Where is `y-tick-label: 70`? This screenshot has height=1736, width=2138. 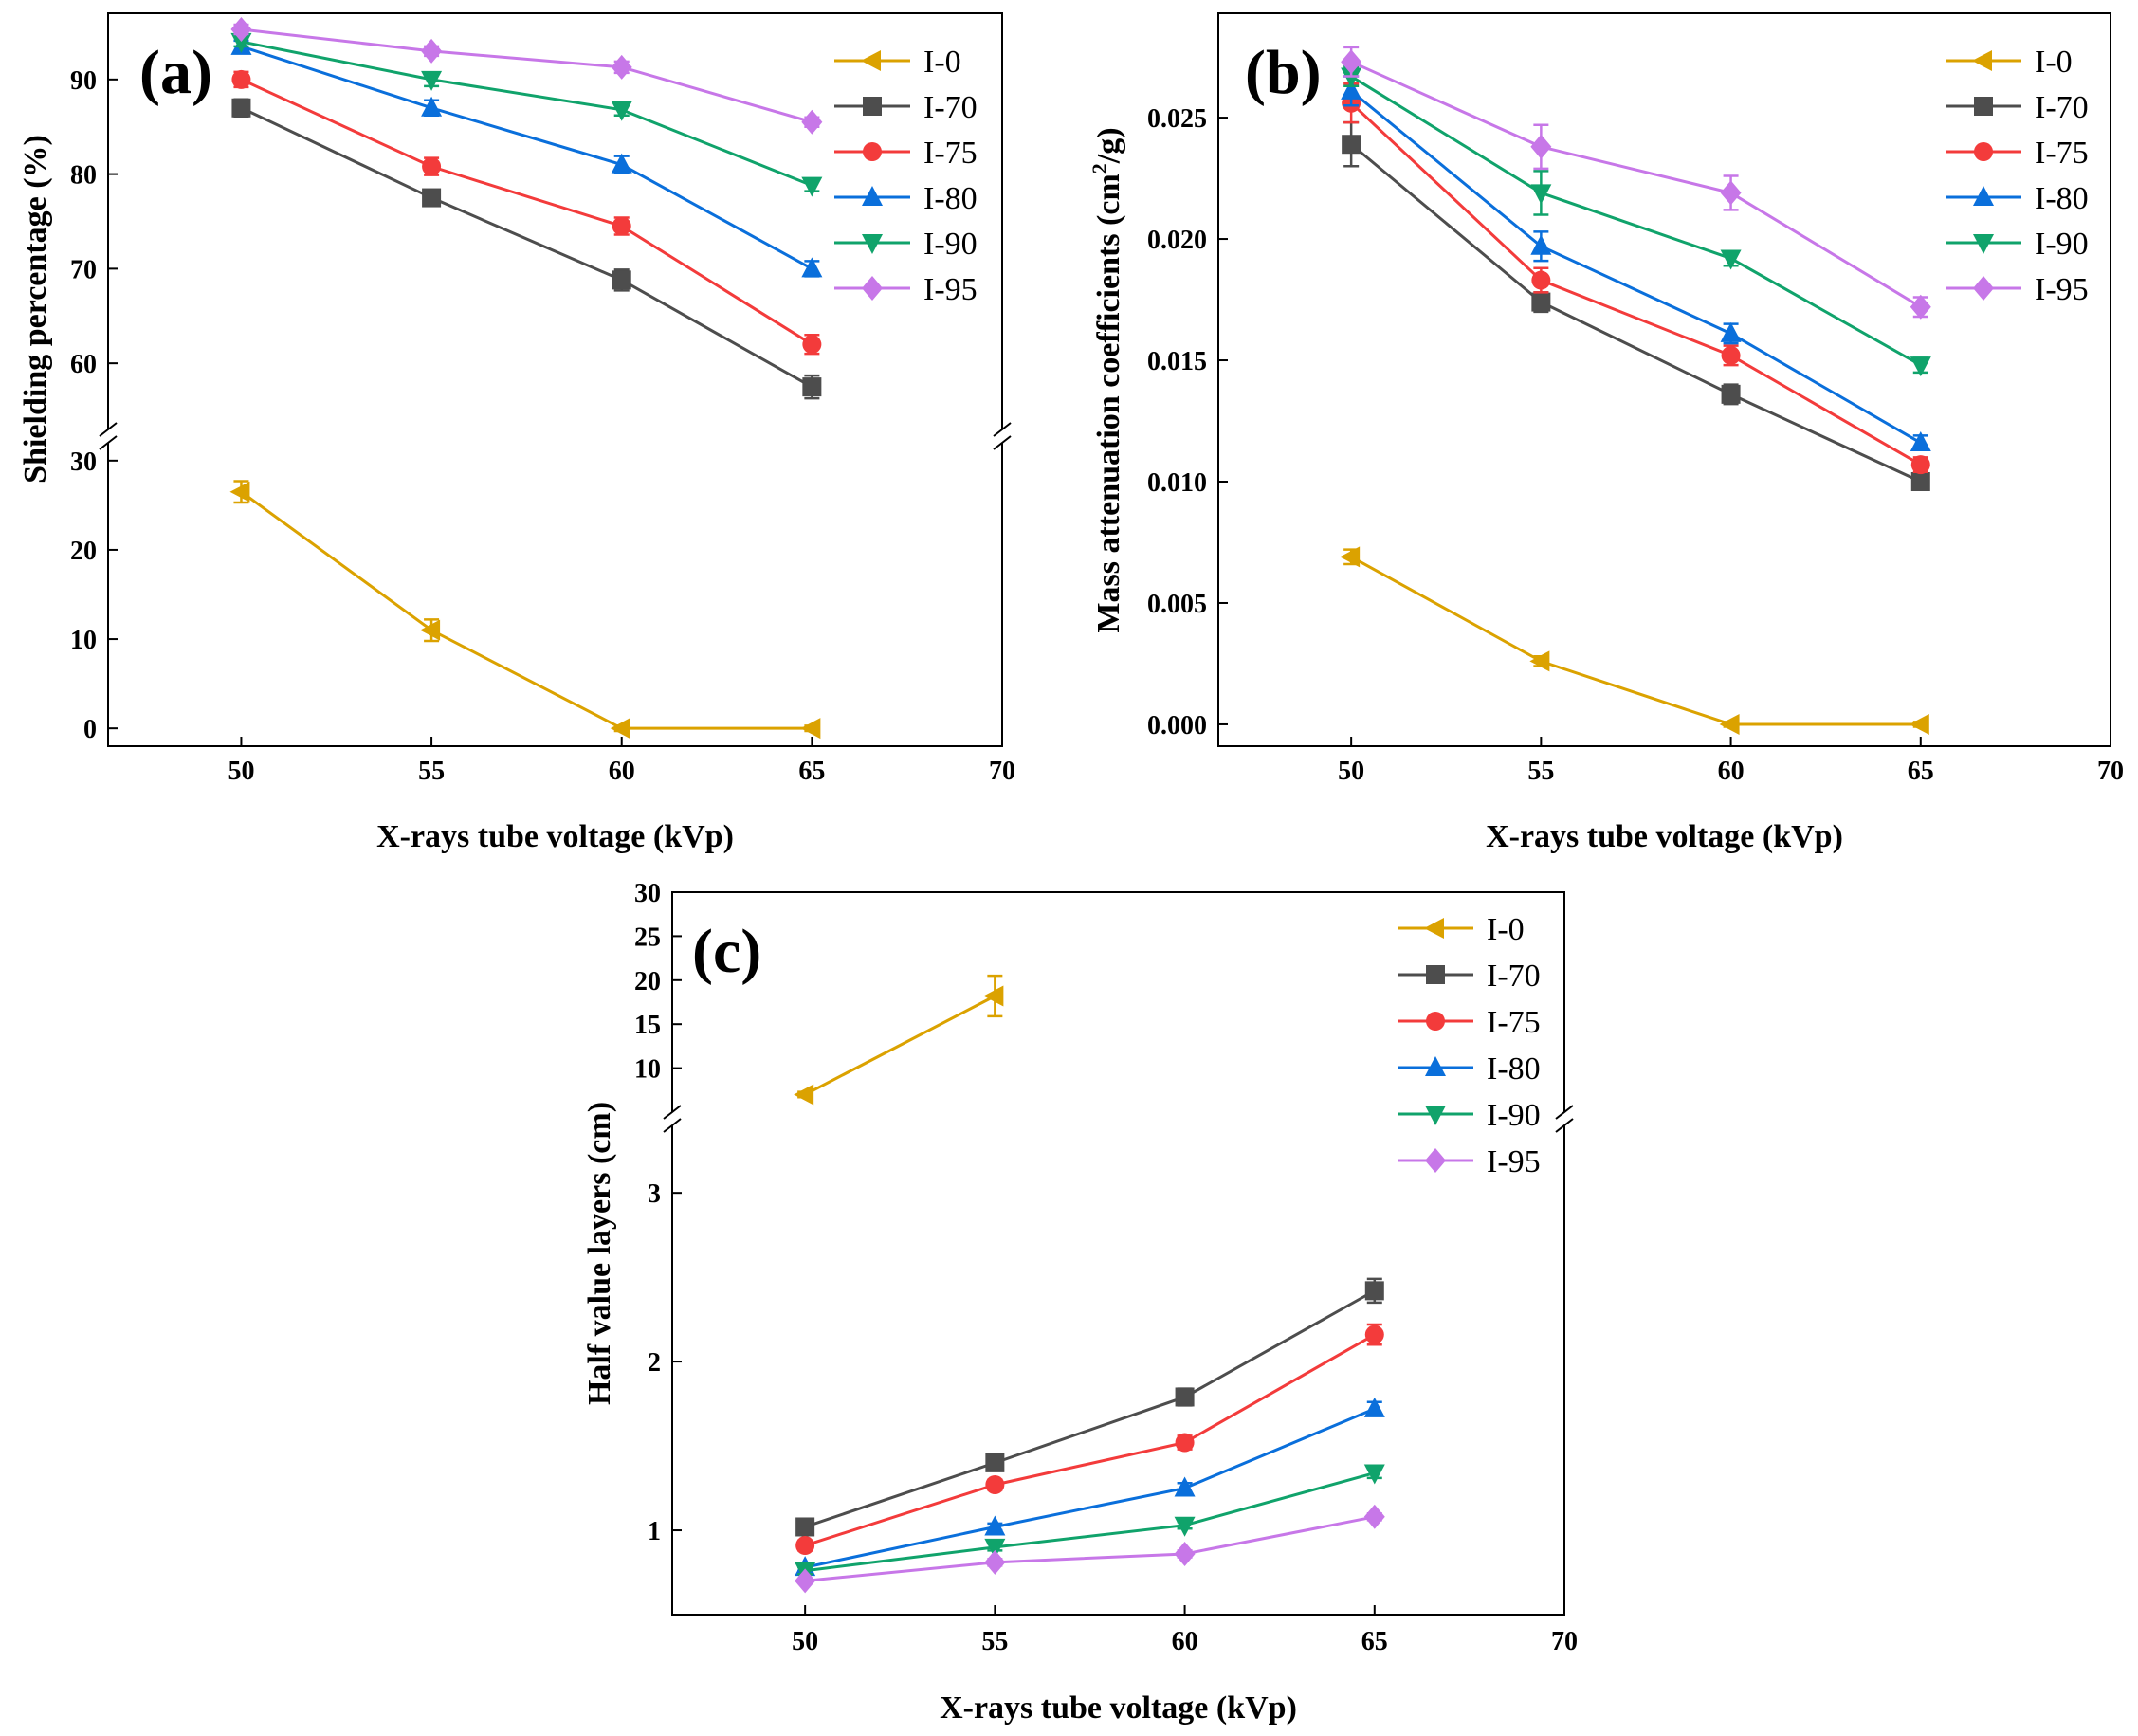 y-tick-label: 70 is located at coordinates (83, 269).